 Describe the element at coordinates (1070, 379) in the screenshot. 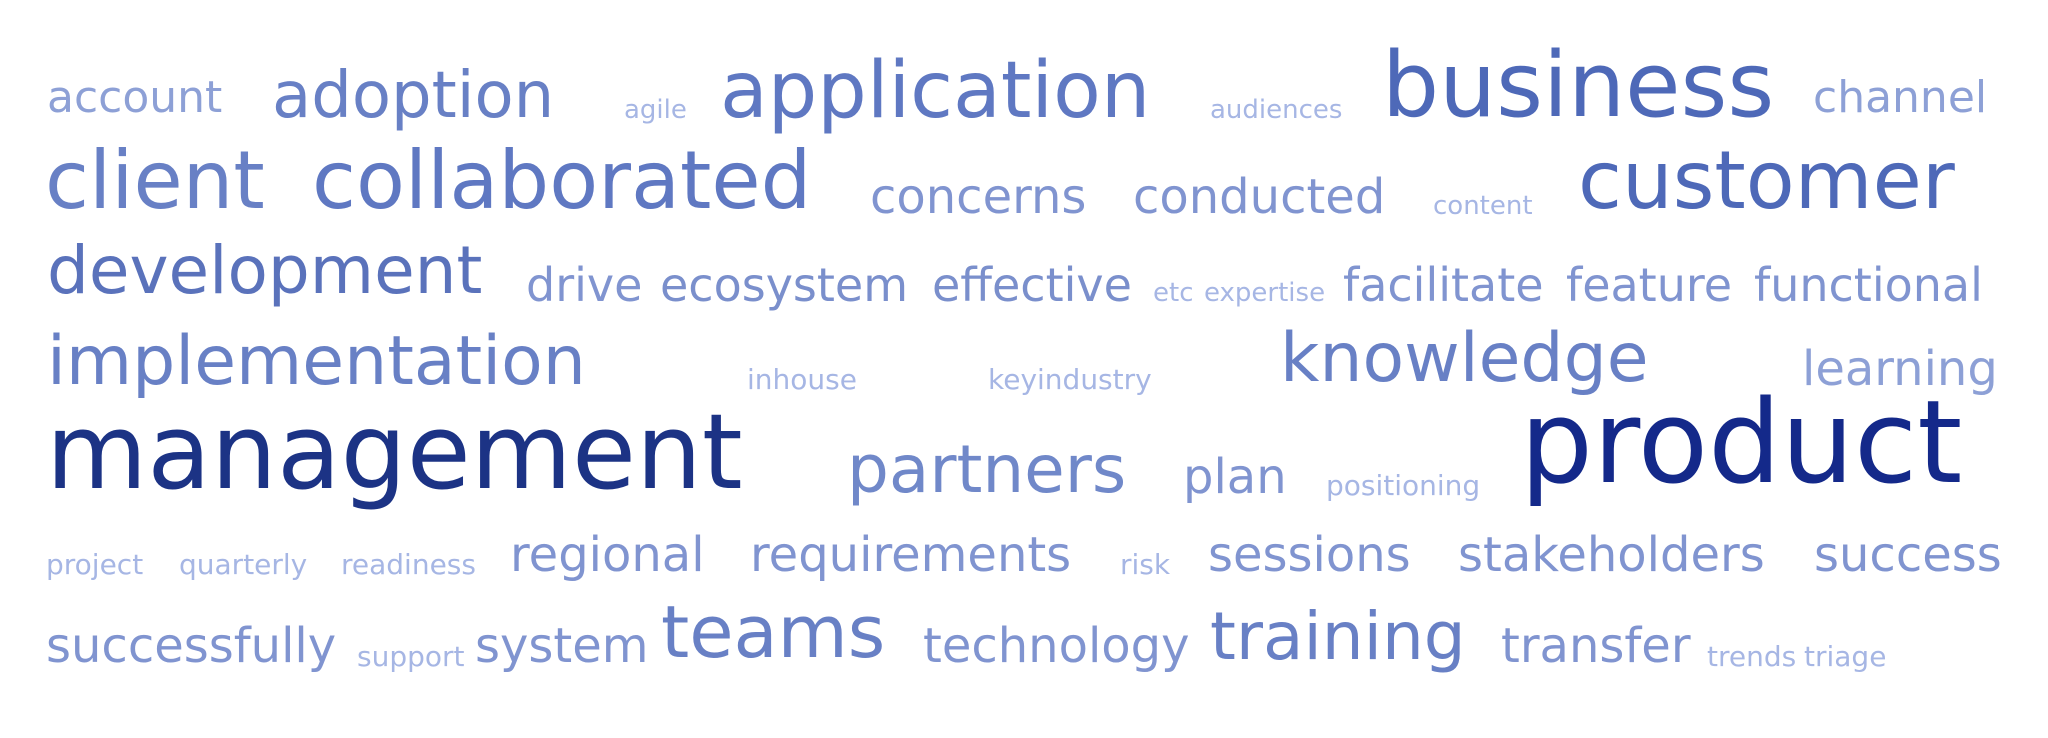

I see `word-keyindustry: keyindustry` at that location.